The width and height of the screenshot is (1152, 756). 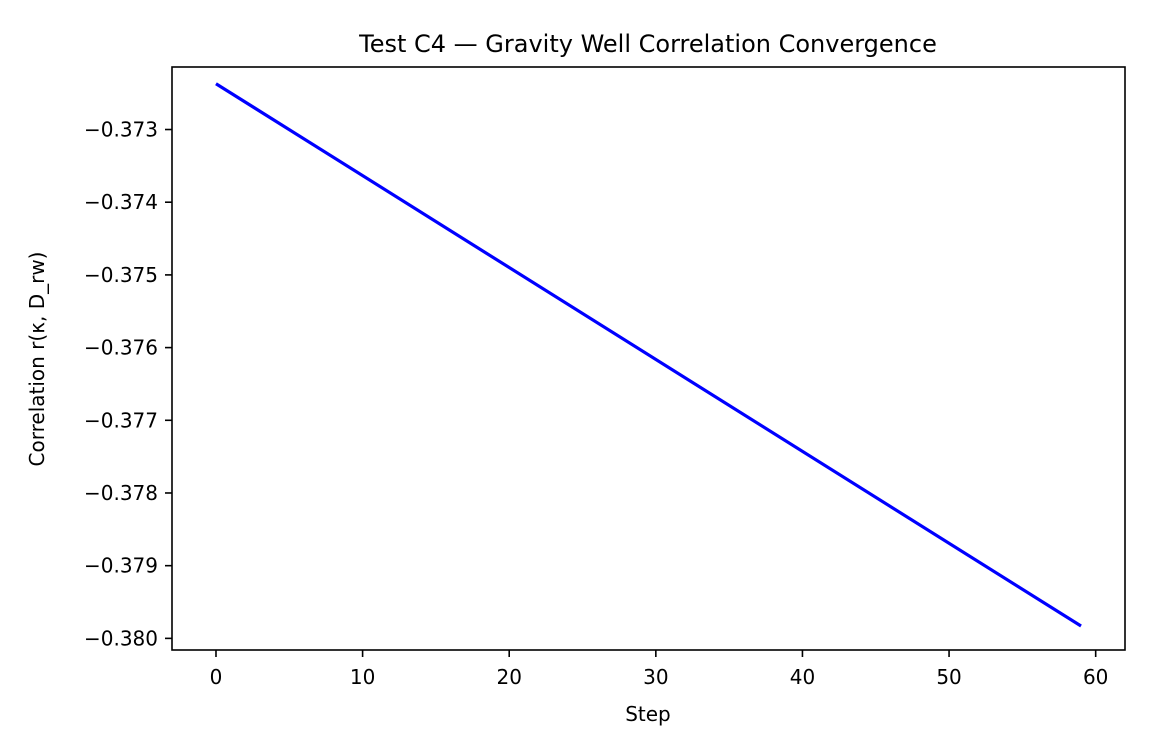 I want to click on x-tick-label-2: 20, so click(x=508, y=677).